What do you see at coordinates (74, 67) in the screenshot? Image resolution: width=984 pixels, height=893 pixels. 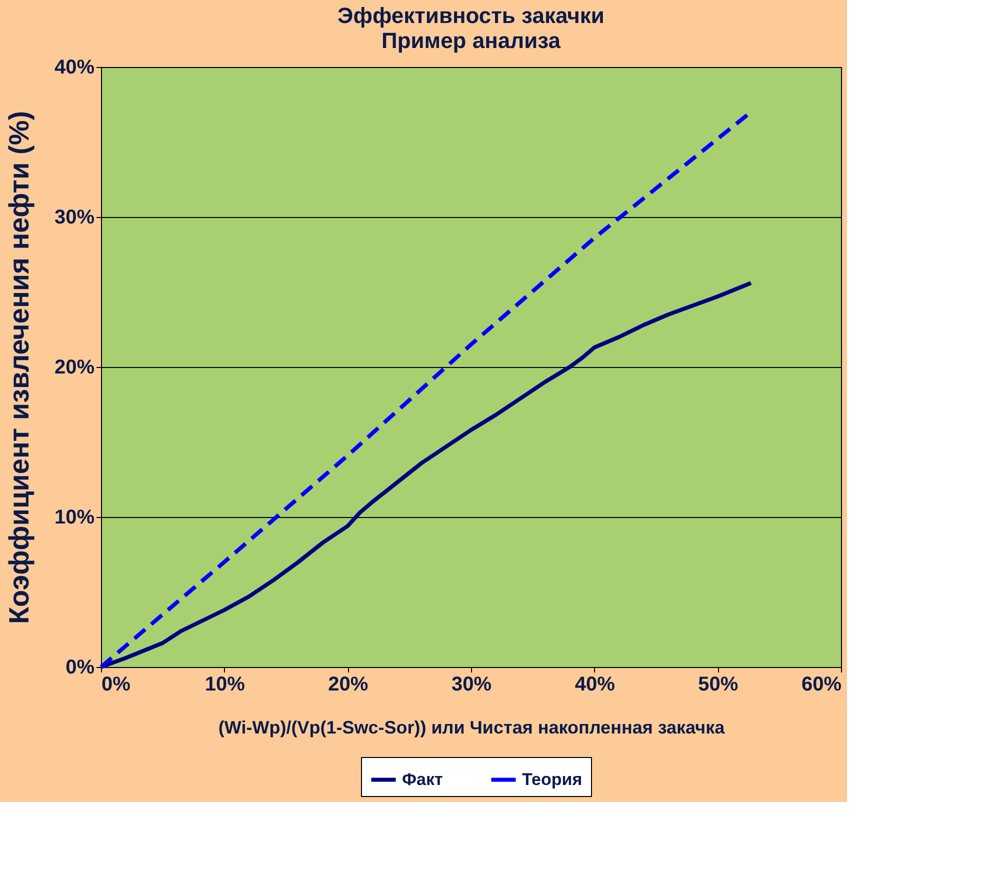 I see `y-tick-label: 40%` at bounding box center [74, 67].